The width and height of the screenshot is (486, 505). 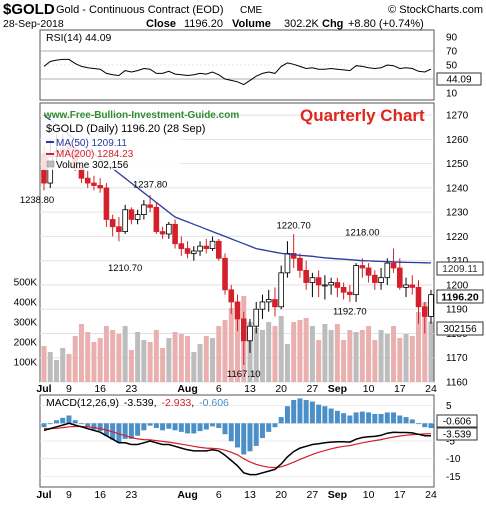 What do you see at coordinates (457, 188) in the screenshot?
I see `price-tick-label: 1240` at bounding box center [457, 188].